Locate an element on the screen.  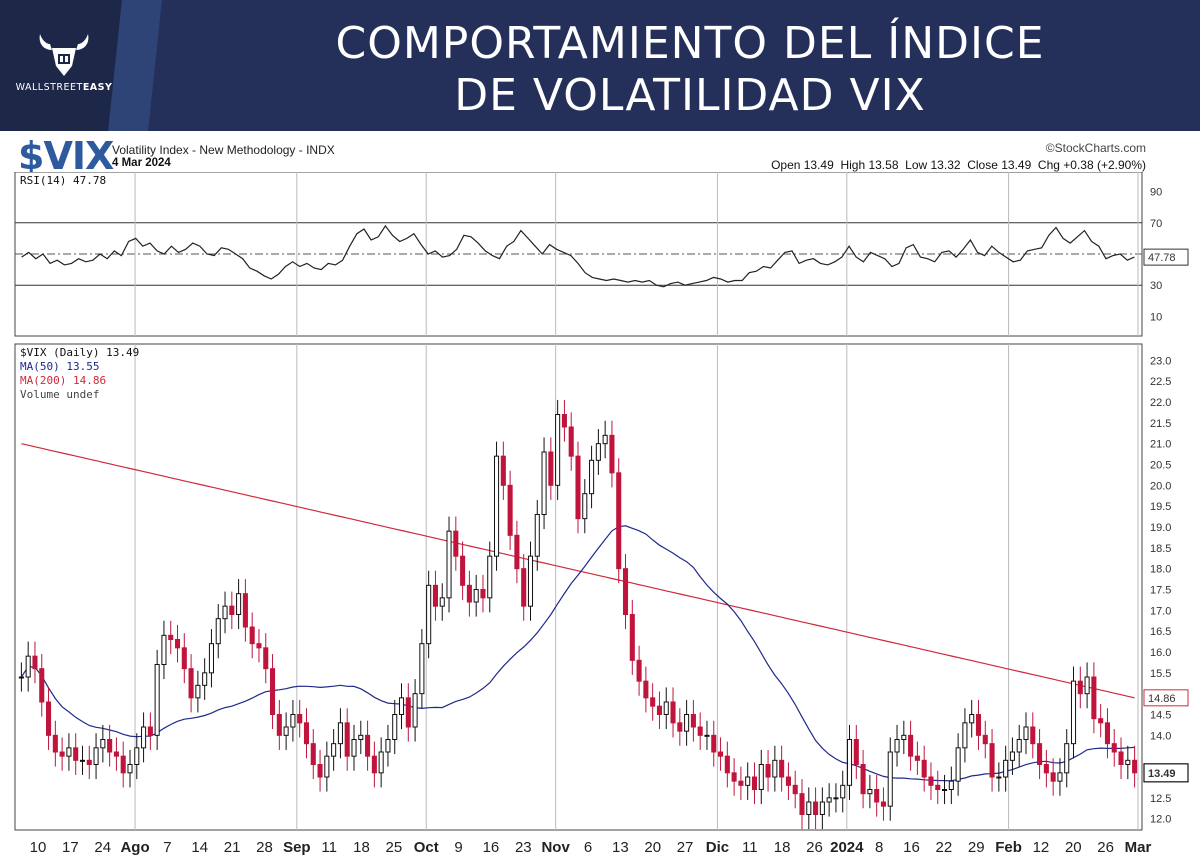
x-tick-label: 6 is located at coordinates (588, 847).